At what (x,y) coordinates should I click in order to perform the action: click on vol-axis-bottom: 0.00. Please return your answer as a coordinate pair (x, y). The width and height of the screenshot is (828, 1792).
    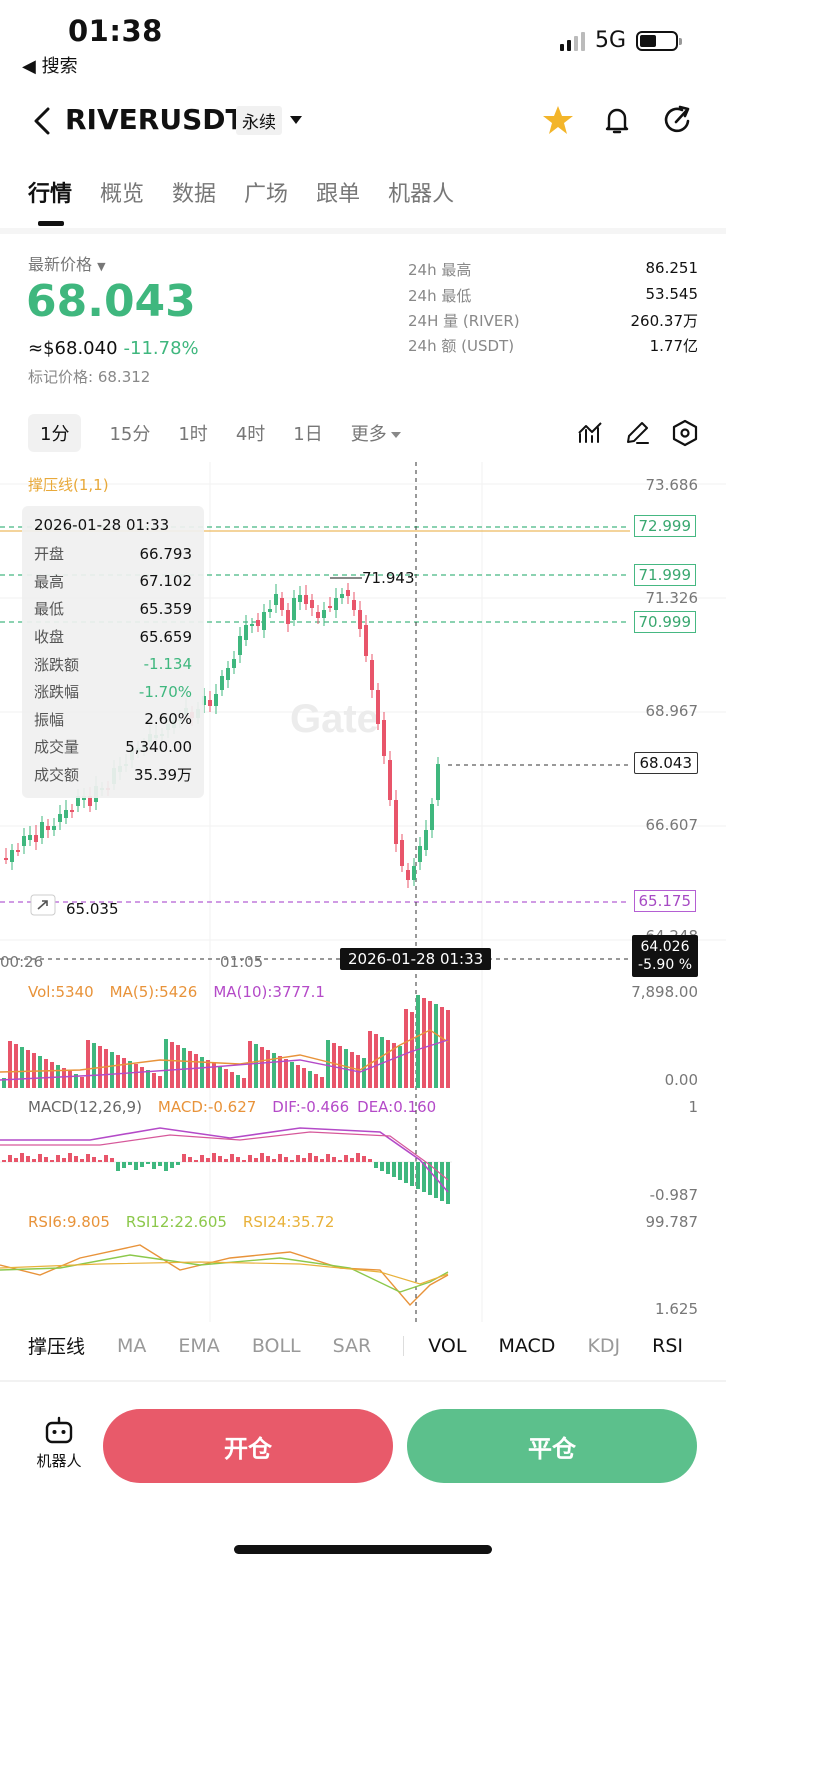
    Looking at the image, I should click on (681, 1080).